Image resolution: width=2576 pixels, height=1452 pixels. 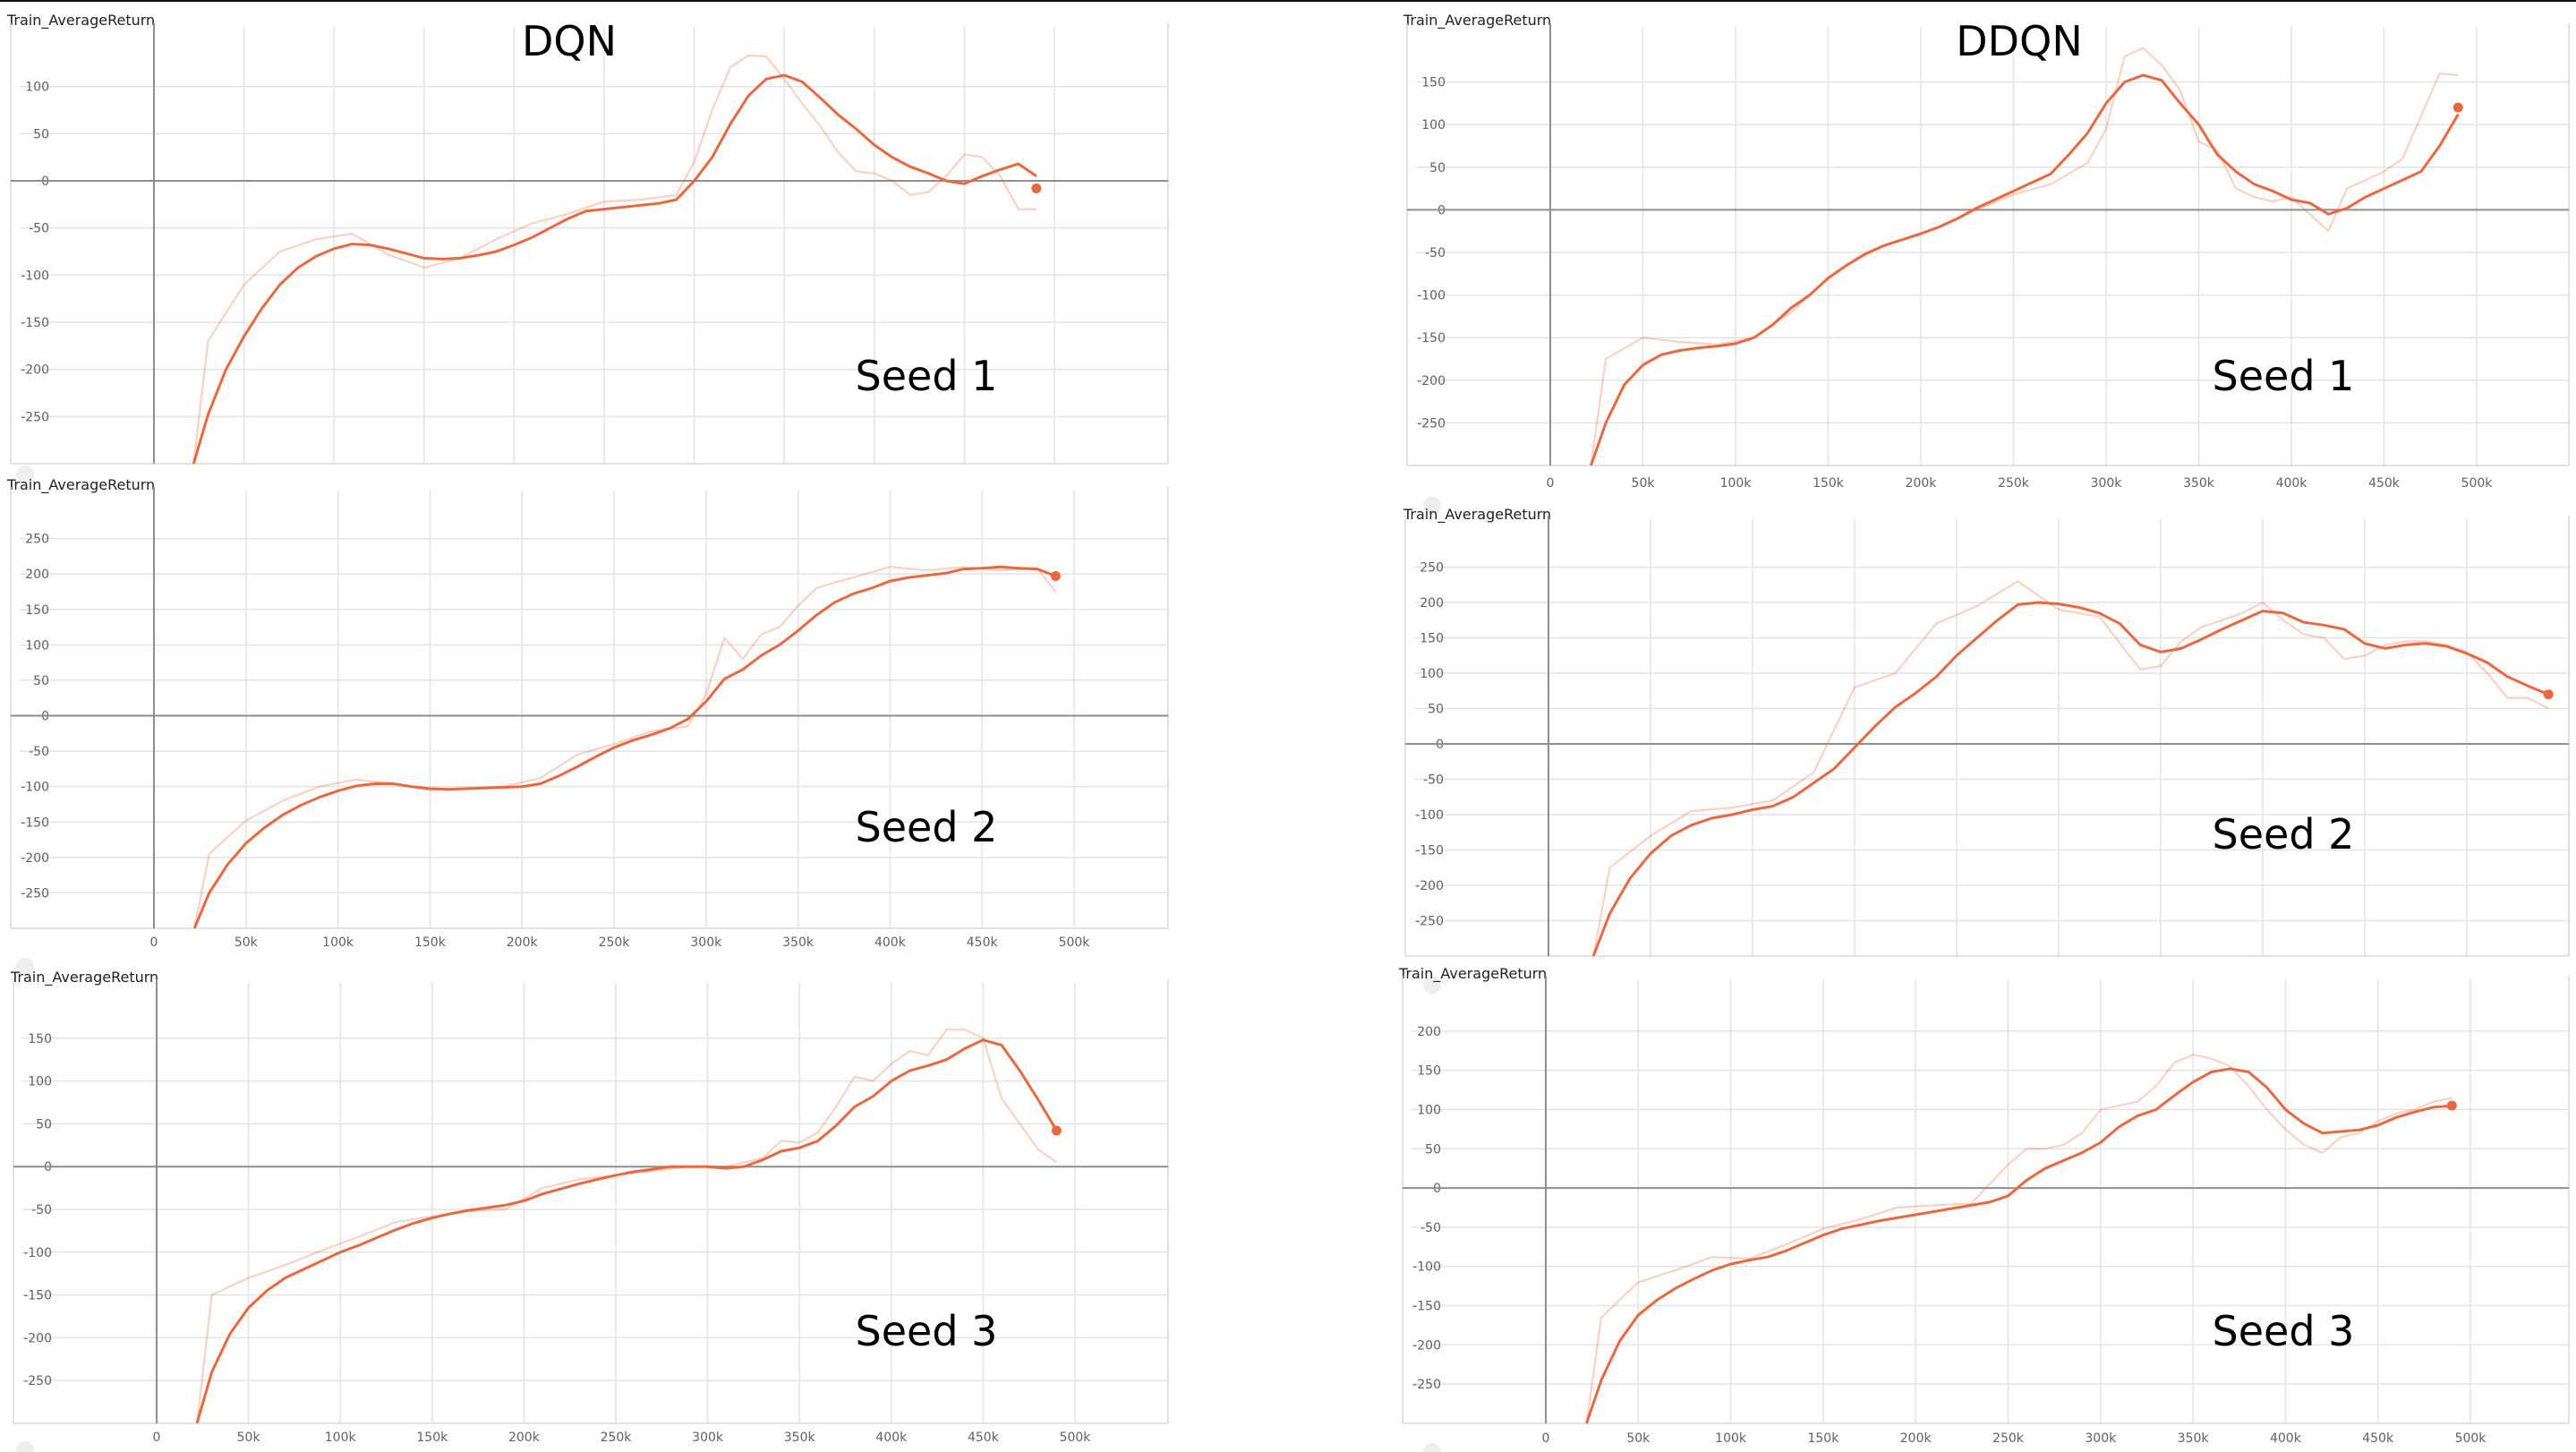 What do you see at coordinates (2284, 834) in the screenshot?
I see `seed-label: Seed 2` at bounding box center [2284, 834].